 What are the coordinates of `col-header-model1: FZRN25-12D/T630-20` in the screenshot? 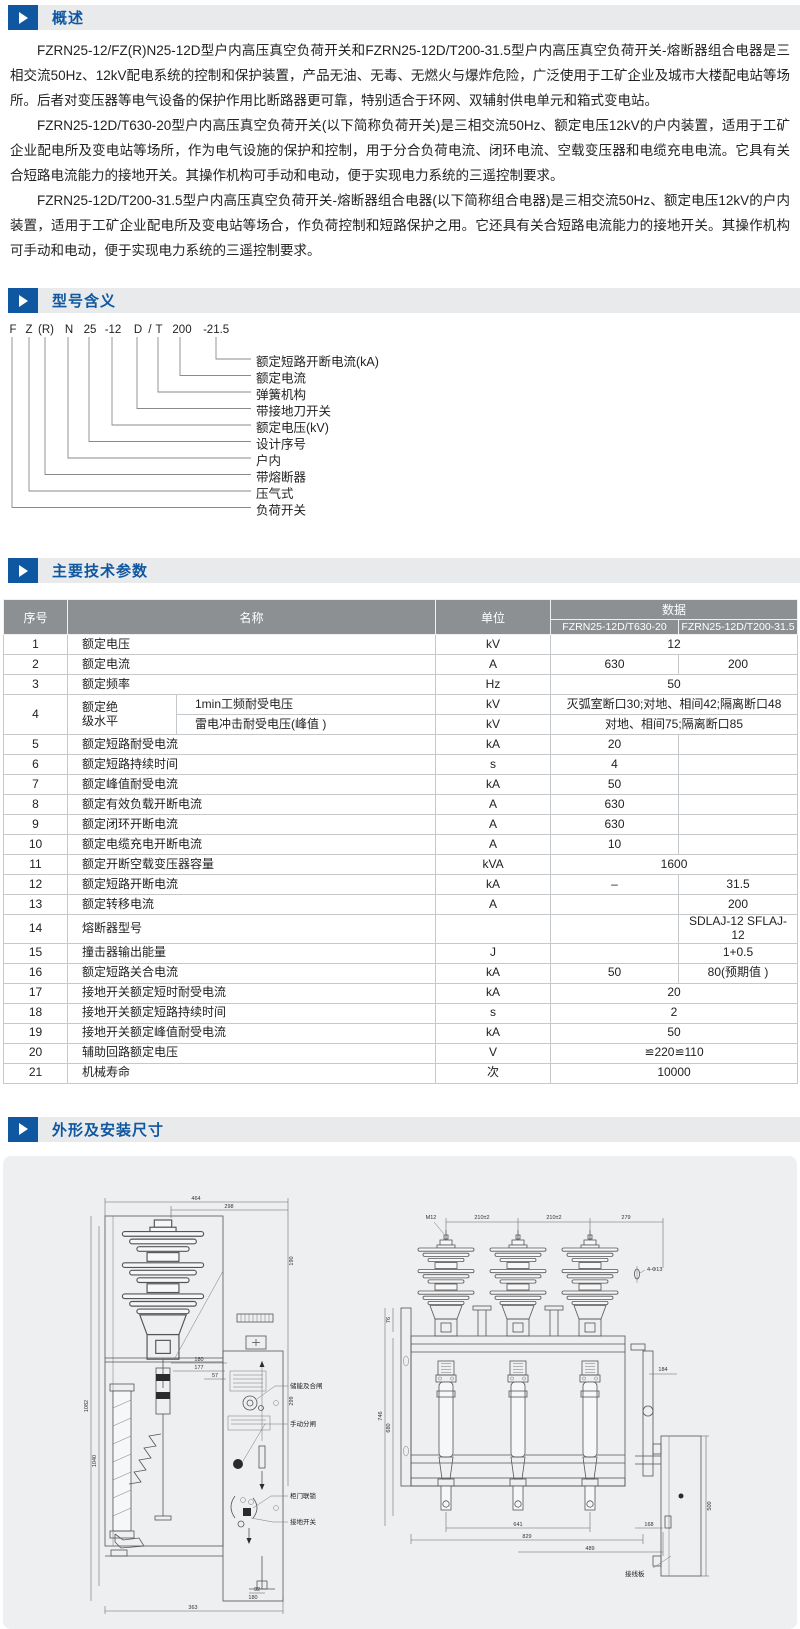 It's located at (615, 627).